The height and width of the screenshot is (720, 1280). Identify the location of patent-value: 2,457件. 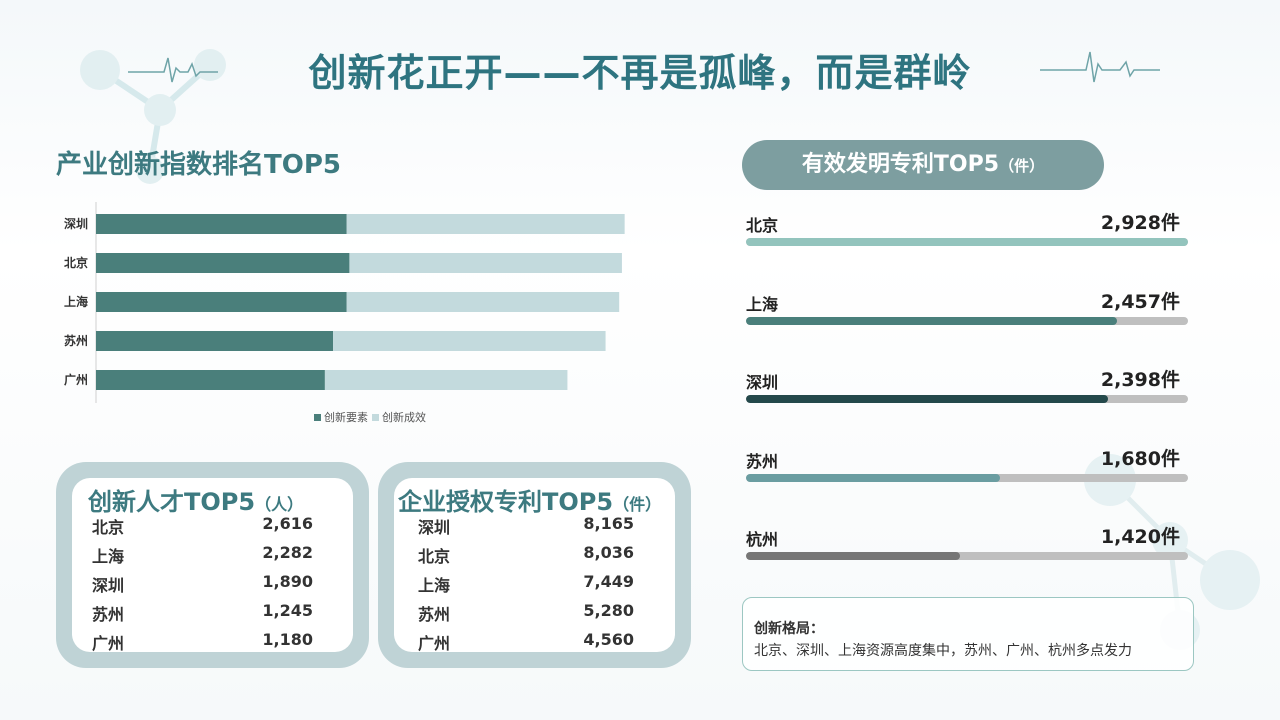
(1140, 301).